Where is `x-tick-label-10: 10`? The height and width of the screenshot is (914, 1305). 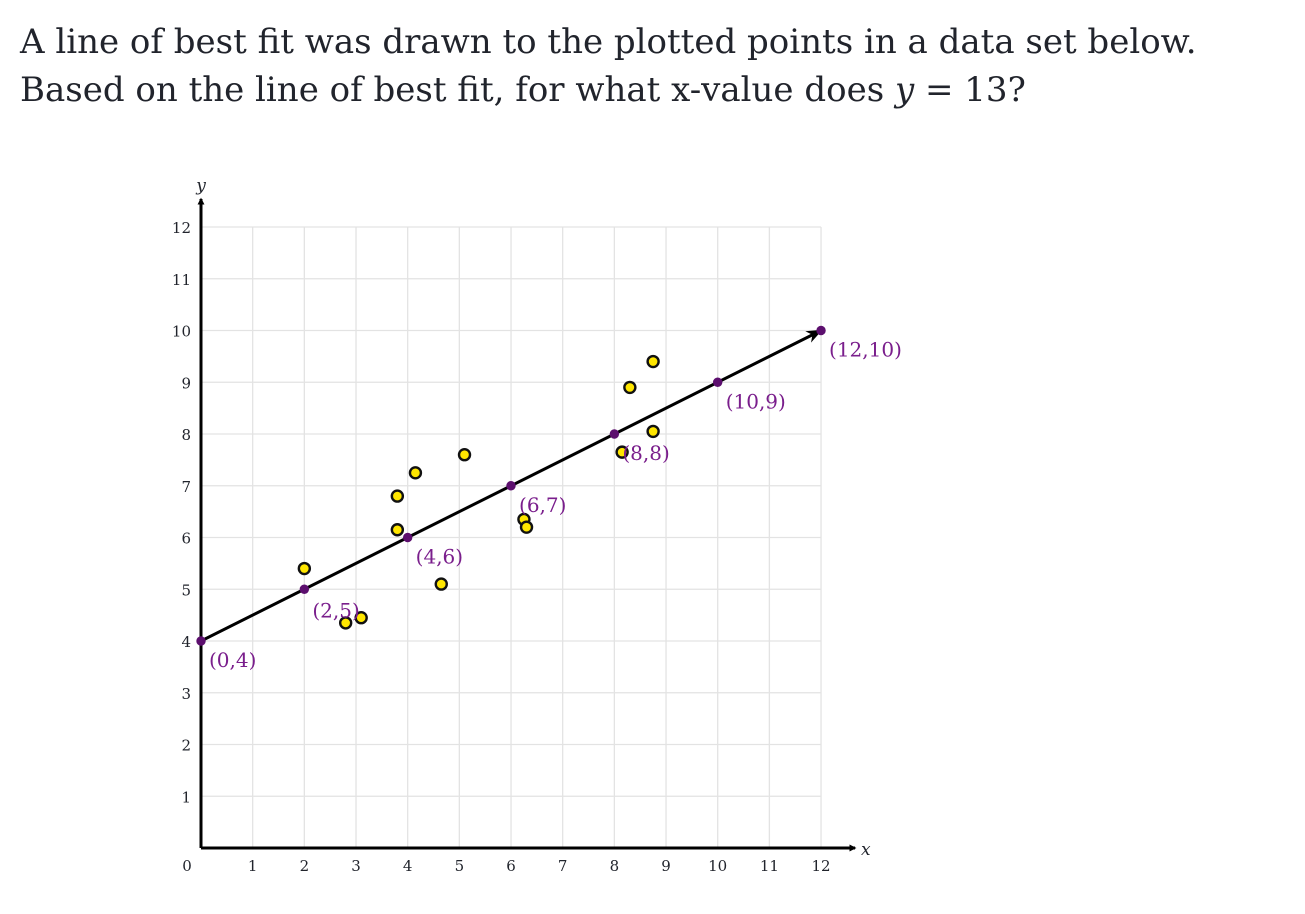 x-tick-label-10: 10 is located at coordinates (717, 866).